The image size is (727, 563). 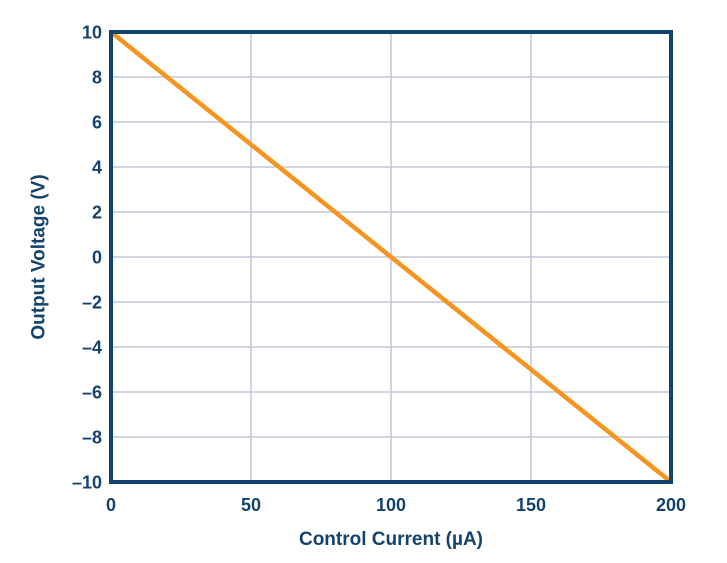 I want to click on y-tick-label: 2, so click(x=97, y=212).